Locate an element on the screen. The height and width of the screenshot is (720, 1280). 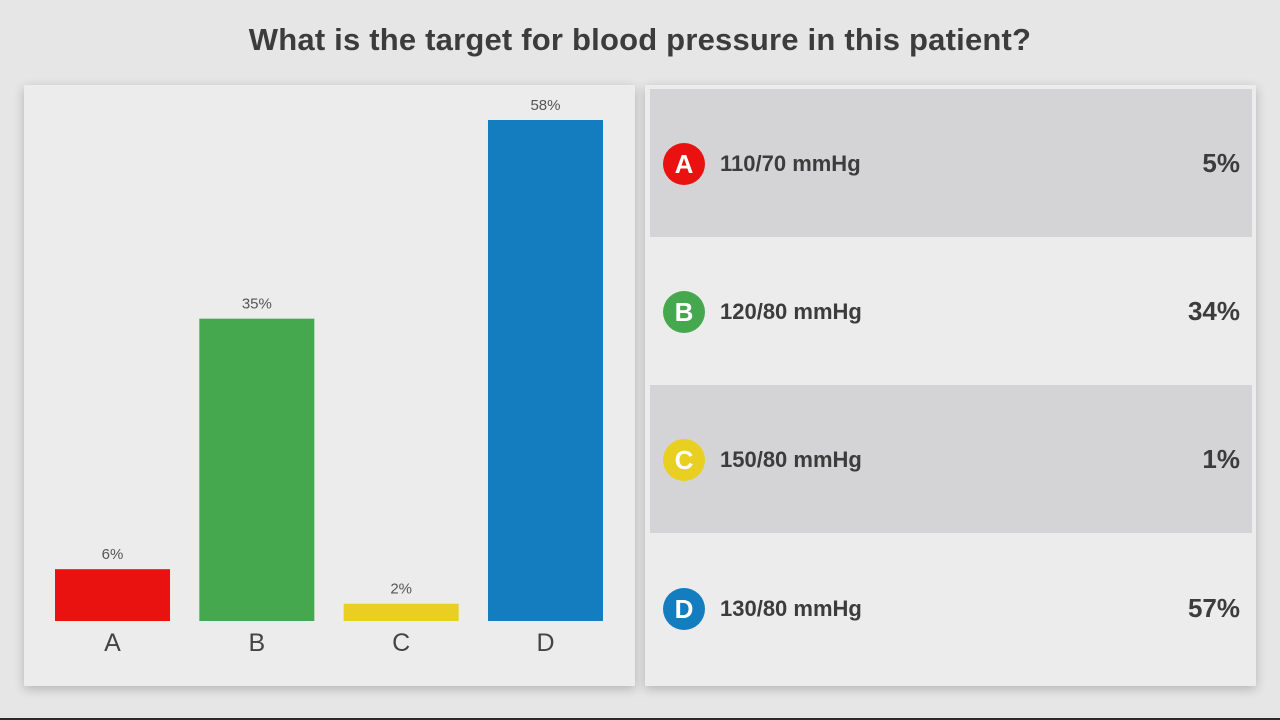
category-label-d: D is located at coordinates (545, 643).